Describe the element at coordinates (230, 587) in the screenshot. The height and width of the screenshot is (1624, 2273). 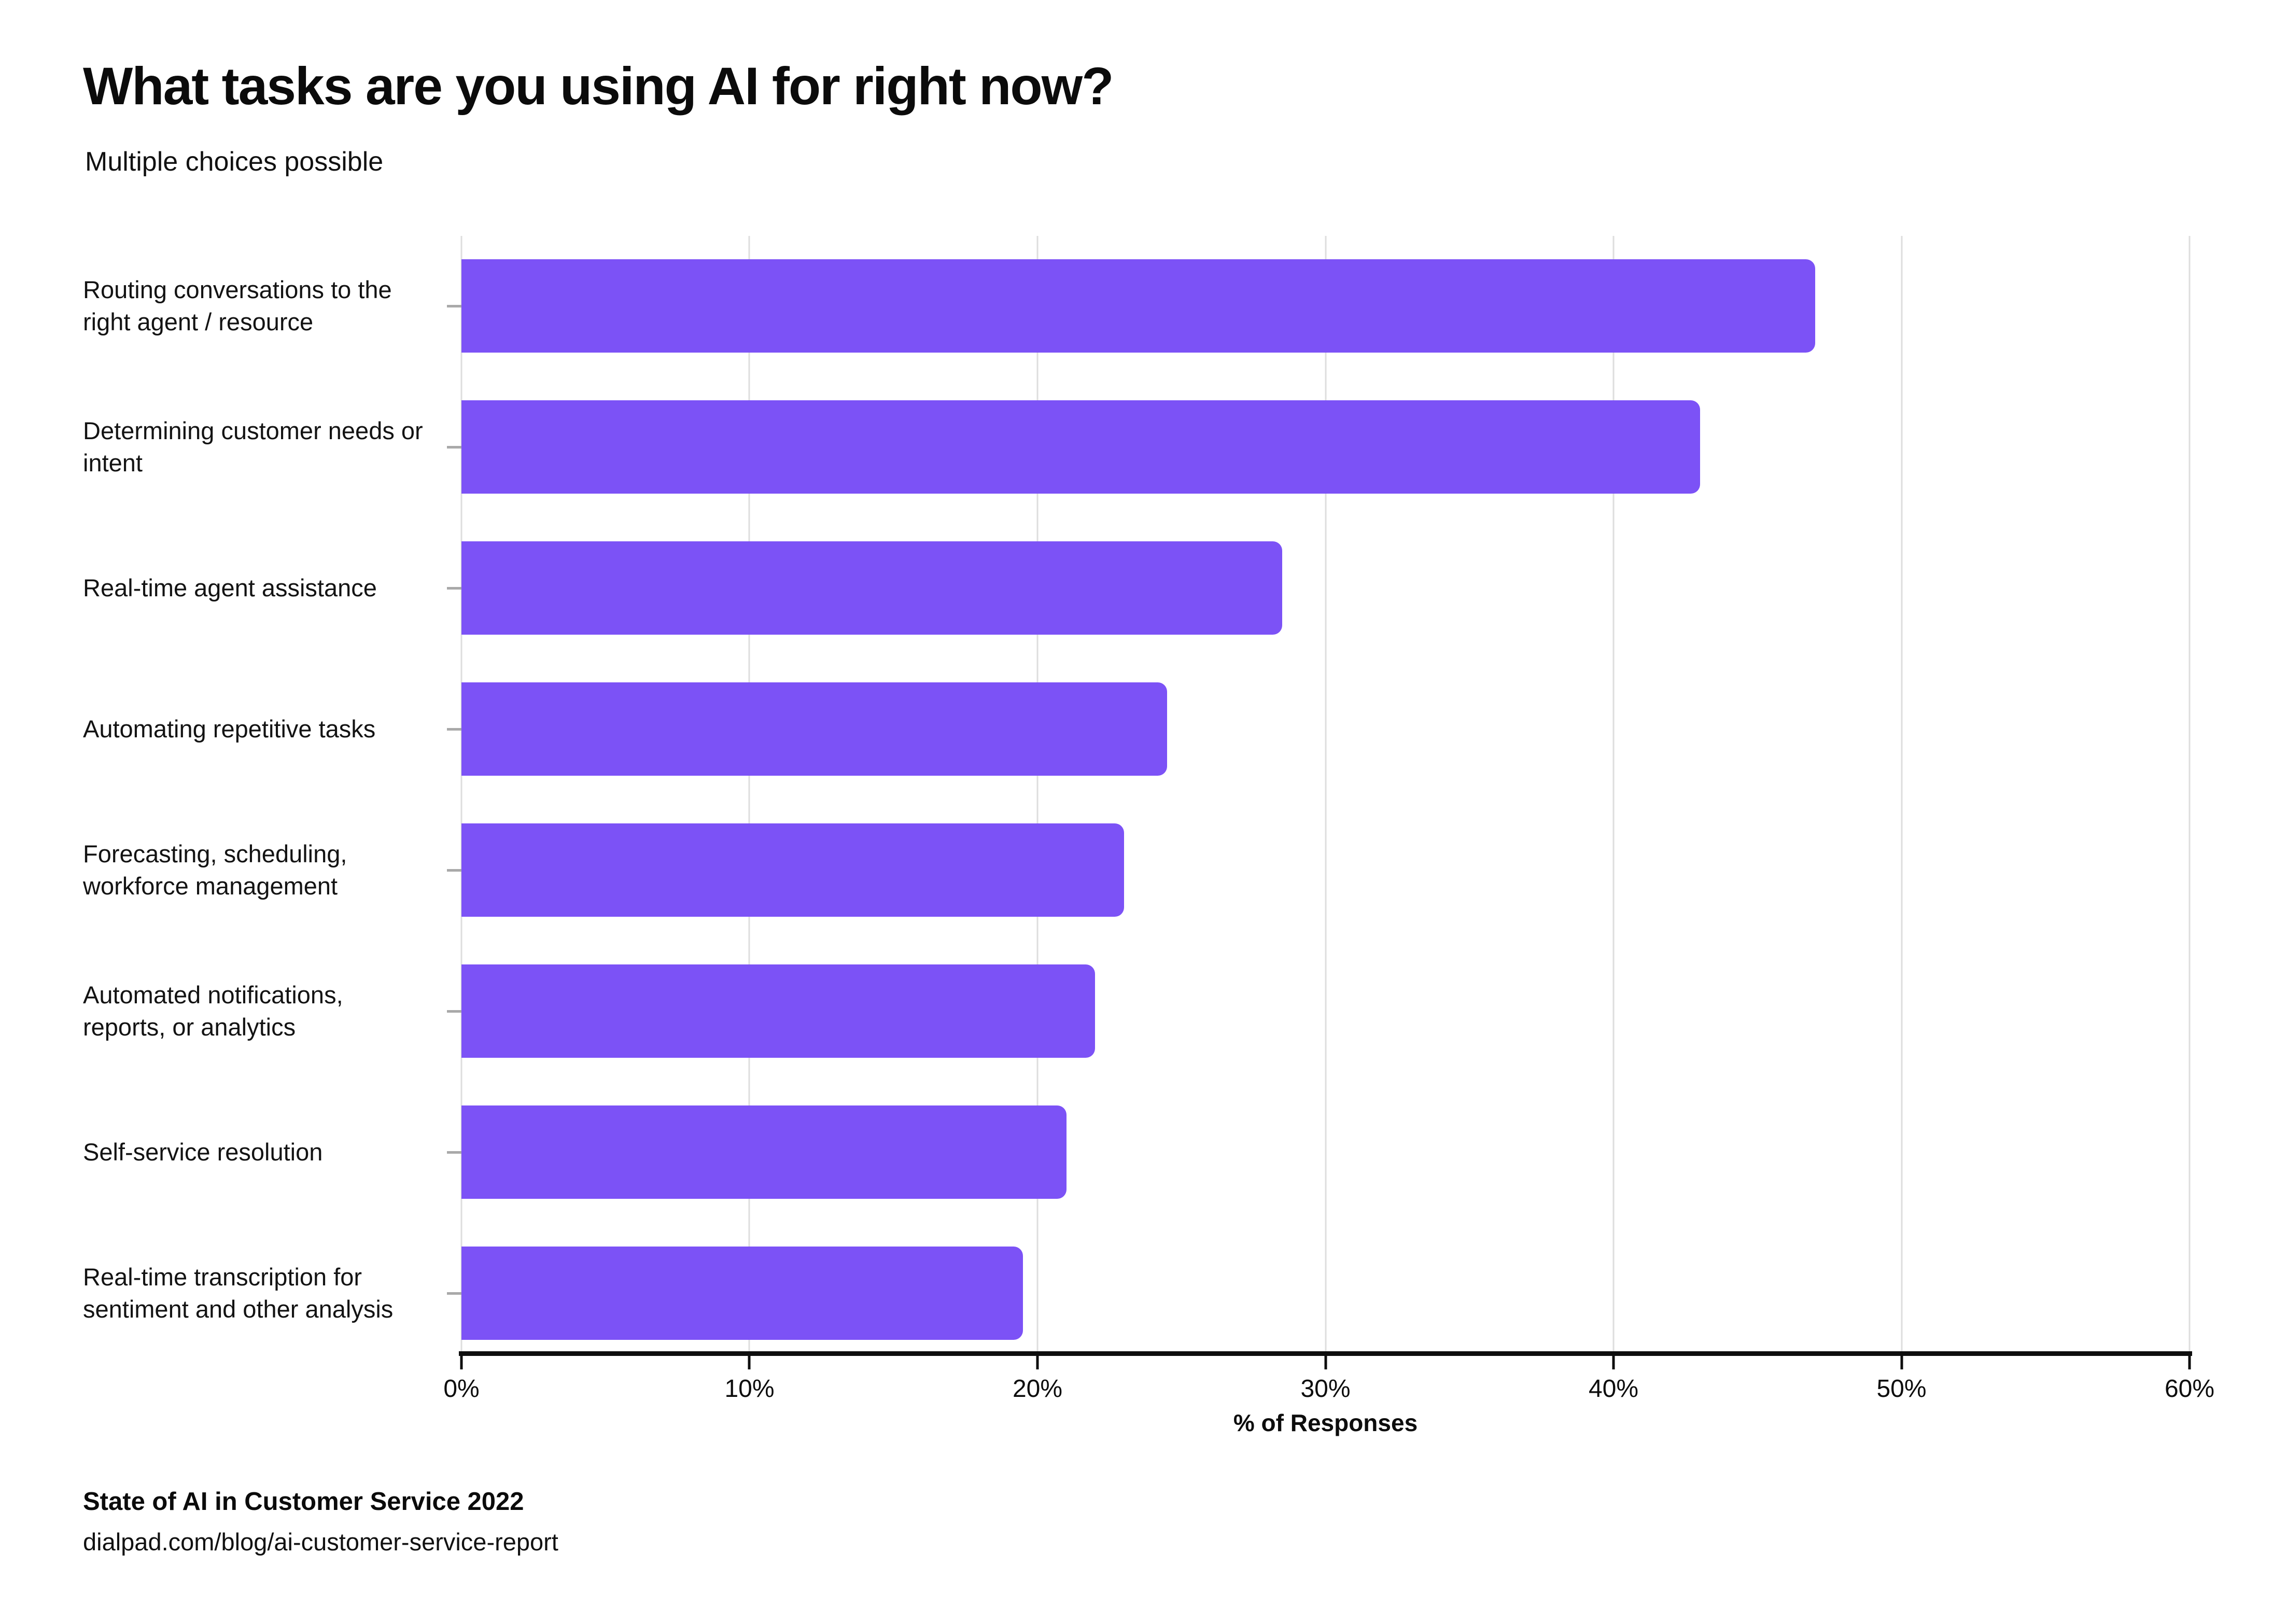
I see `category-label: Real-time agent assistance` at that location.